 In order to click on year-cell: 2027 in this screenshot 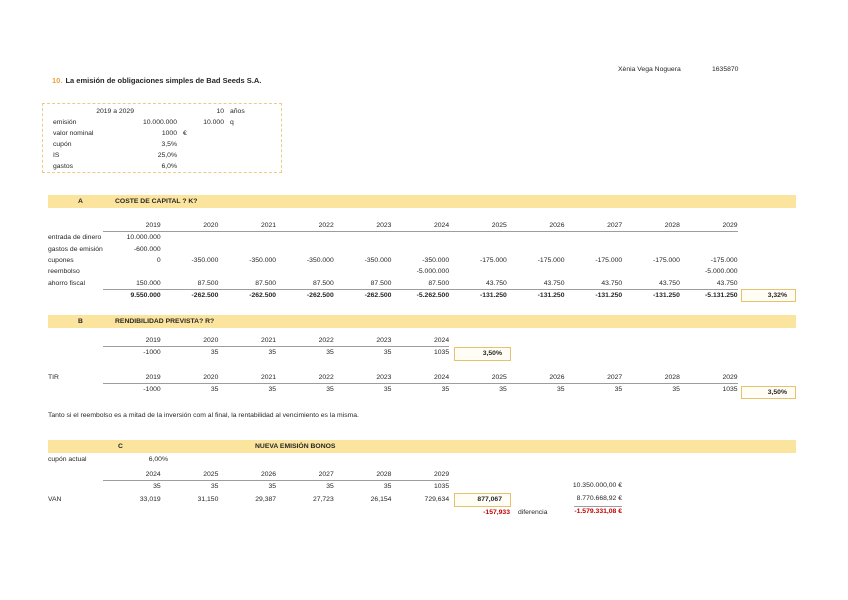, I will do `click(593, 226)`.